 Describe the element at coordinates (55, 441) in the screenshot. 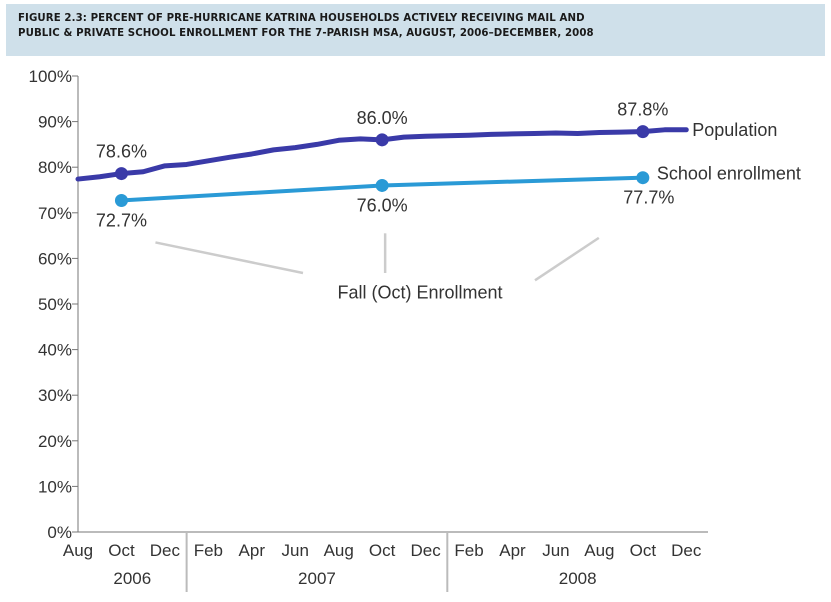

I see `y-tick-label: 20%` at that location.